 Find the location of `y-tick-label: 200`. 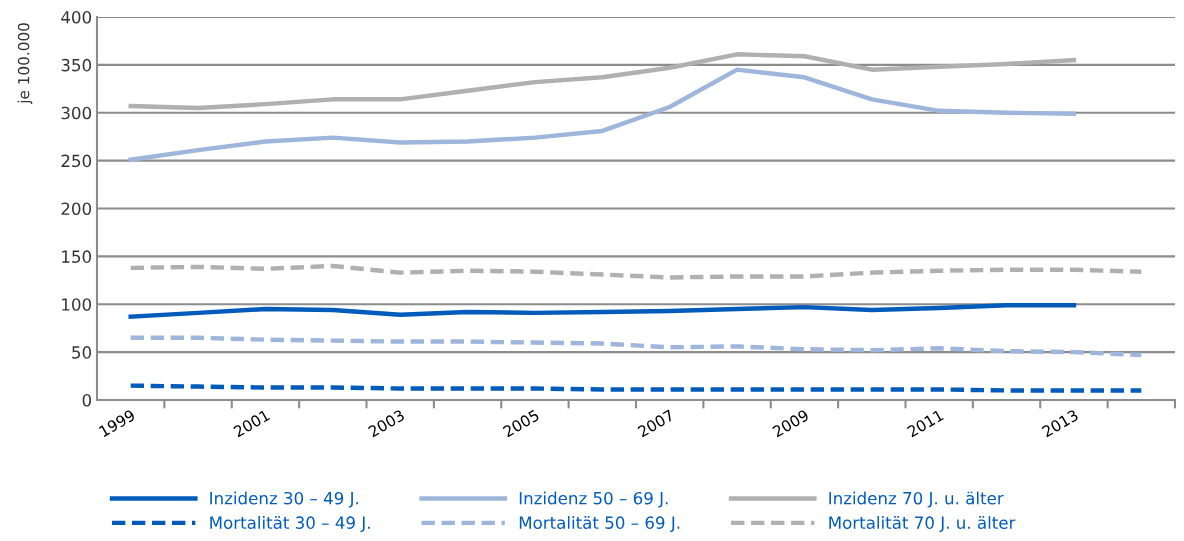

y-tick-label: 200 is located at coordinates (76, 209).